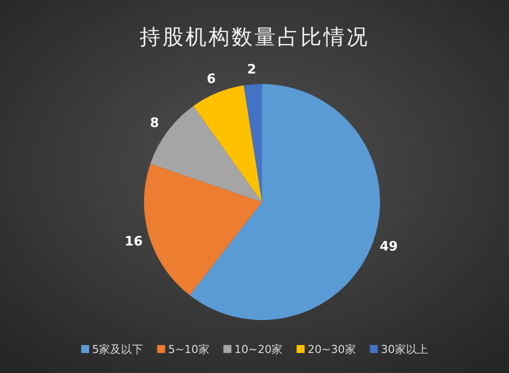 The image size is (509, 373). Describe the element at coordinates (255, 37) in the screenshot. I see `chart-title: 持股机构数量占比情况` at that location.